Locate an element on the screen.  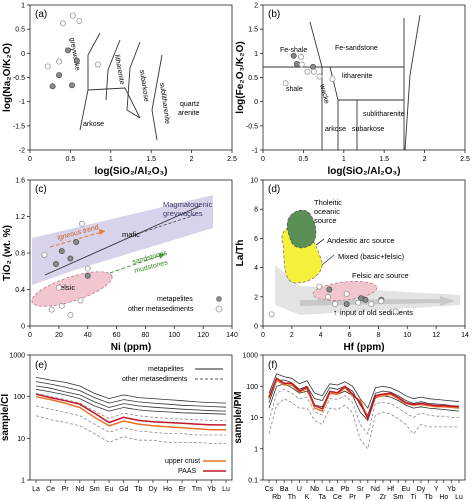
x-tick-label: 14 is located at coordinates (465, 335).